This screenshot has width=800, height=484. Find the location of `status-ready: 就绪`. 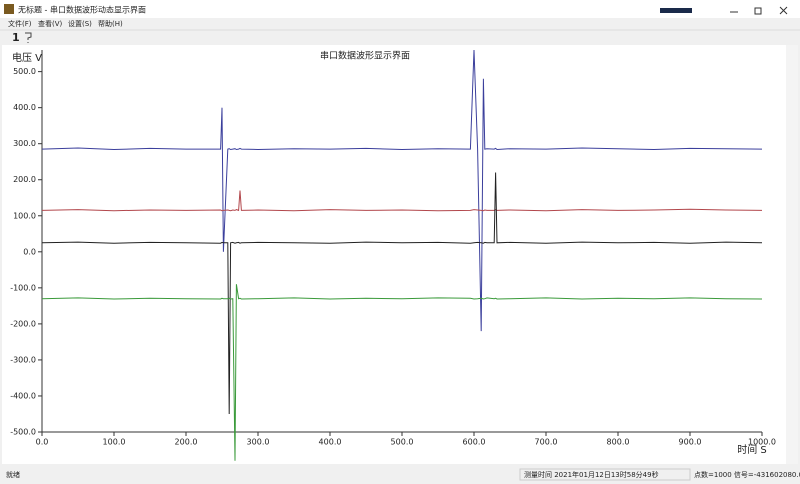

status-ready: 就绪 is located at coordinates (13, 474).